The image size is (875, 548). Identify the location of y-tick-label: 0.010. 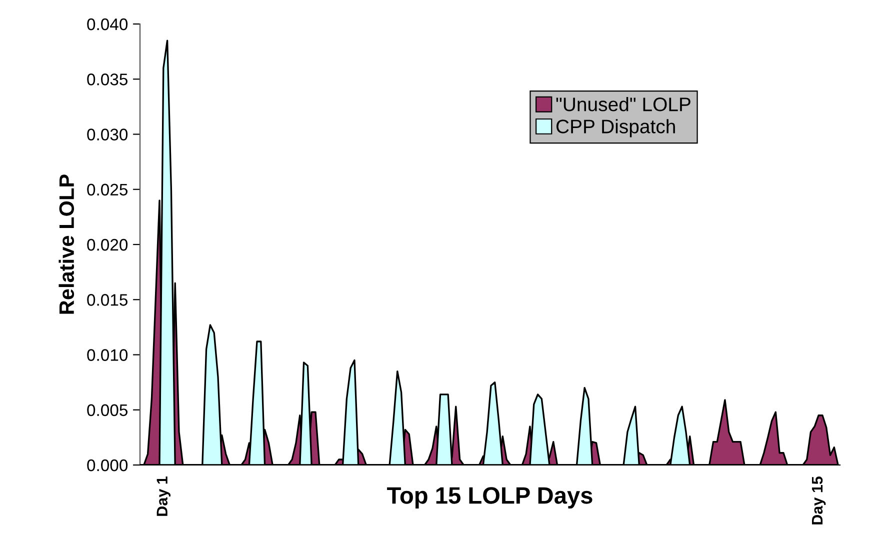
(107, 355).